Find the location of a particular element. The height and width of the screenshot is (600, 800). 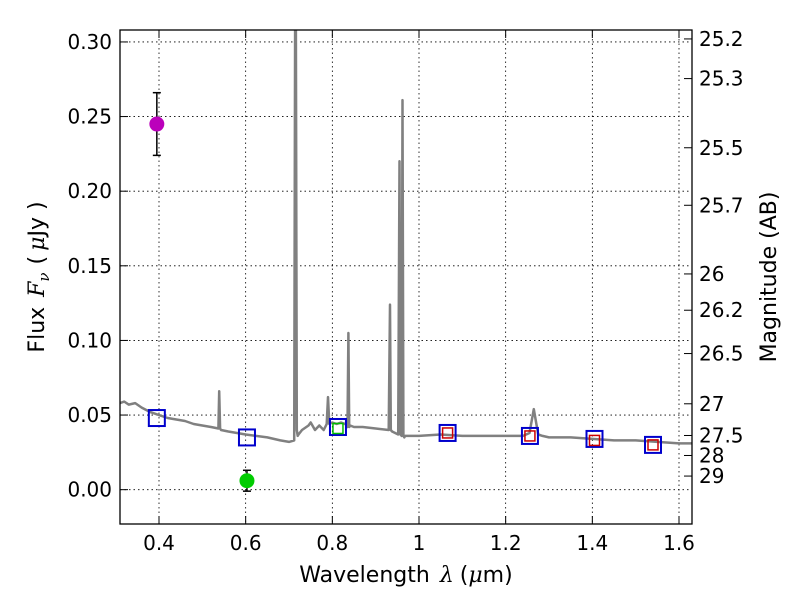

y-tick-label: 0.05 is located at coordinates (89, 415).